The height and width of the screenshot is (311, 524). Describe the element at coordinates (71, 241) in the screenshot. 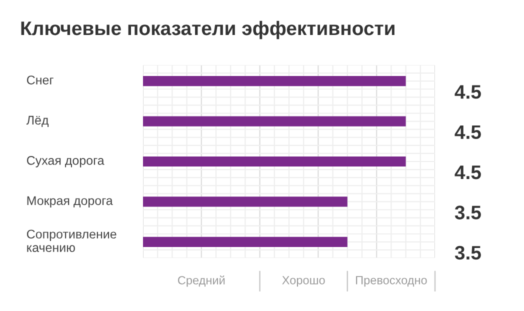

I see `y-tick-label: Сопротивление качению` at that location.